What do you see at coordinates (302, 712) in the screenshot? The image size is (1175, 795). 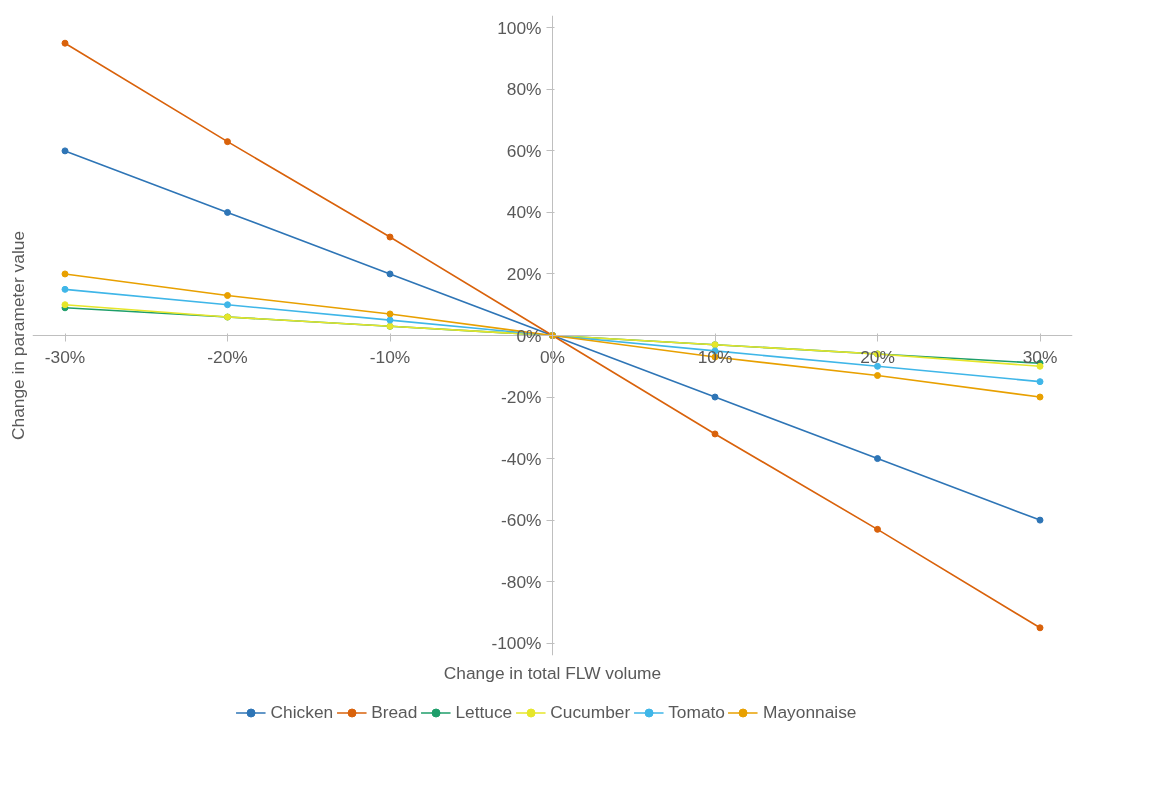 I see `legend-label: Chicken` at bounding box center [302, 712].